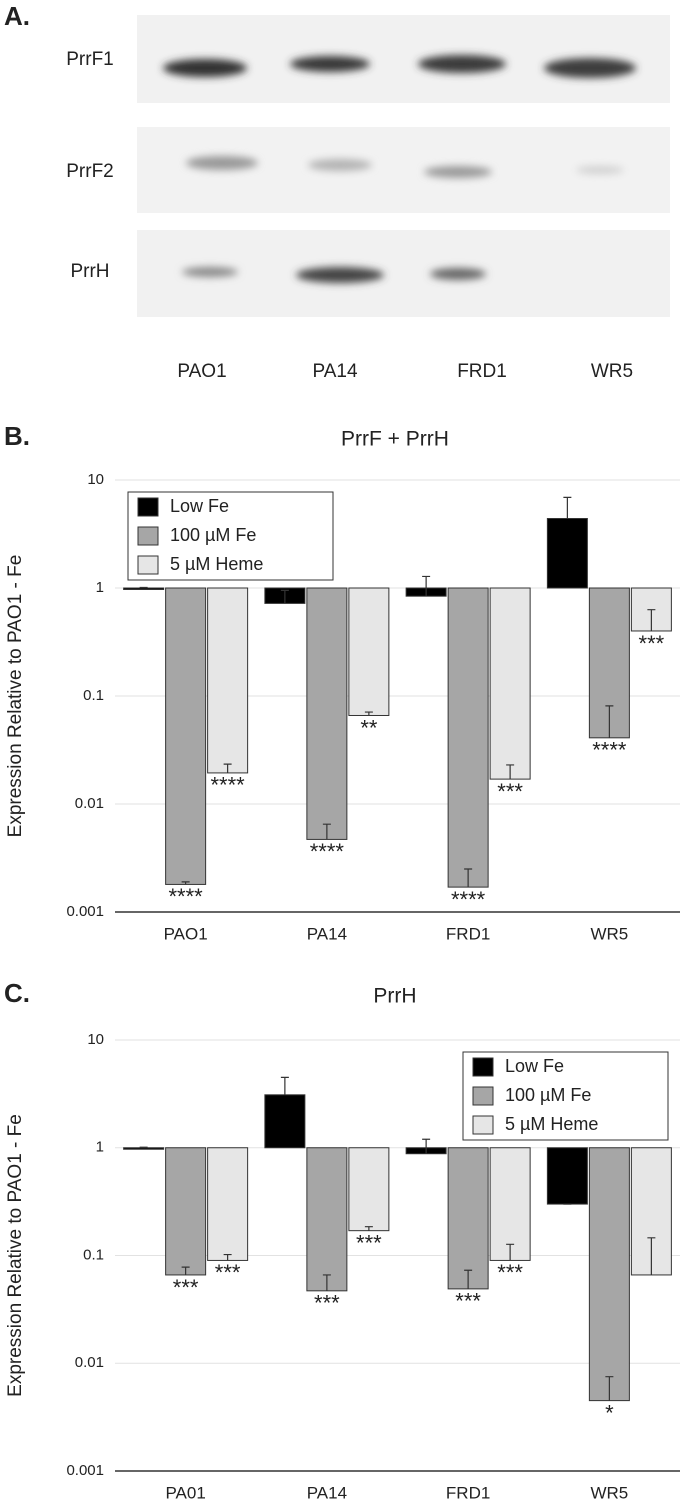  What do you see at coordinates (186, 933) in the screenshot?
I see `x-tick-label: PAO1` at bounding box center [186, 933].